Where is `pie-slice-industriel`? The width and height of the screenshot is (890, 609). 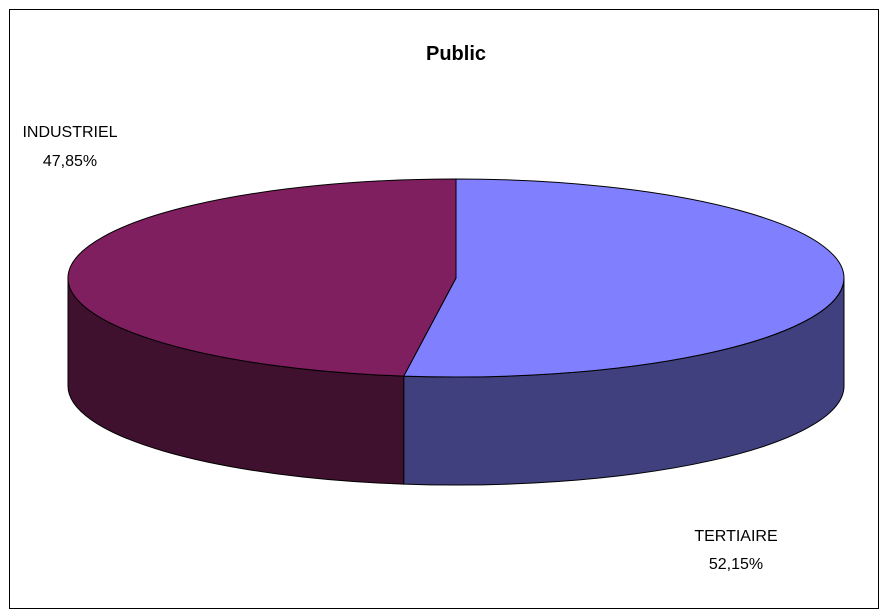 pie-slice-industriel is located at coordinates (262, 277).